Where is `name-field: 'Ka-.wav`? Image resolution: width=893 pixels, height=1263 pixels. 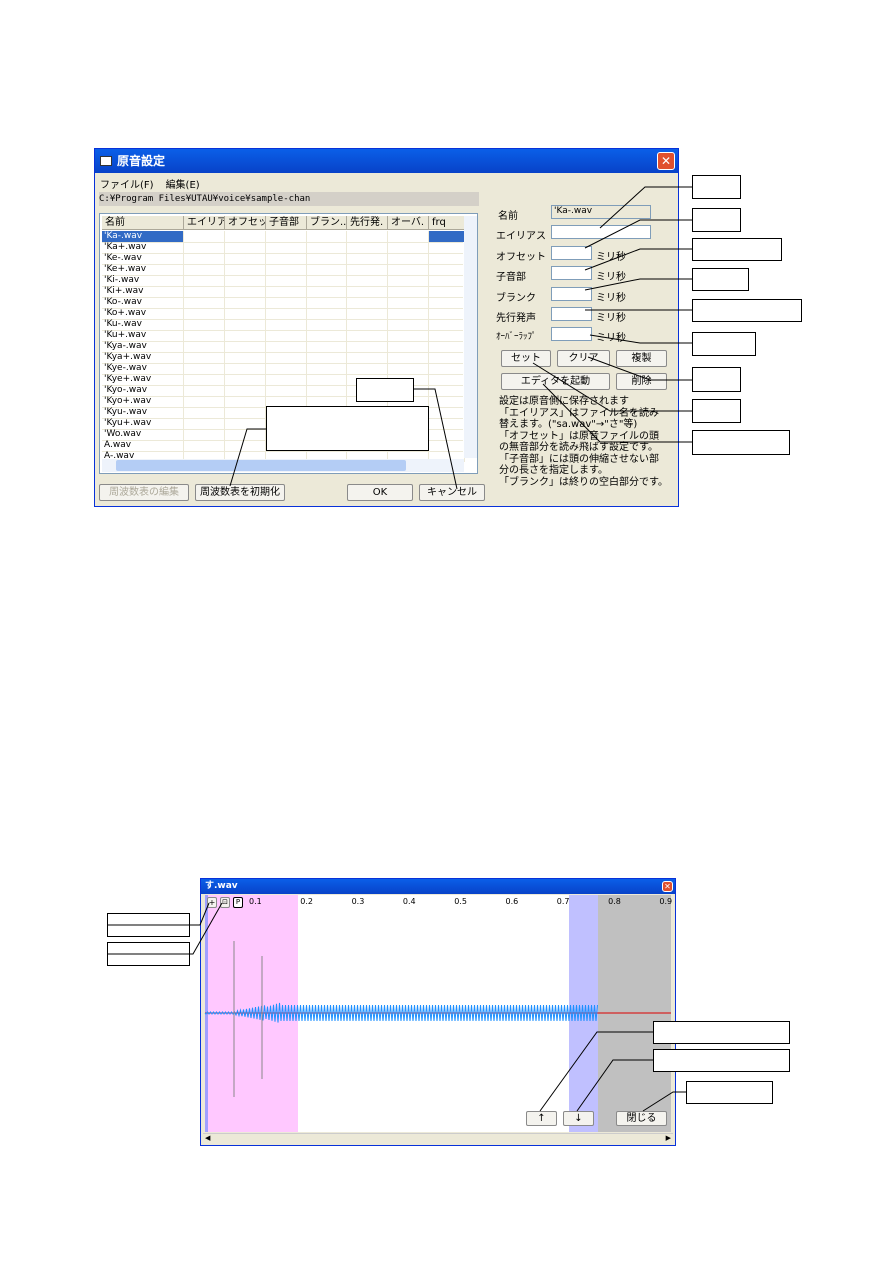
name-field: 'Ka-.wav is located at coordinates (601, 212).